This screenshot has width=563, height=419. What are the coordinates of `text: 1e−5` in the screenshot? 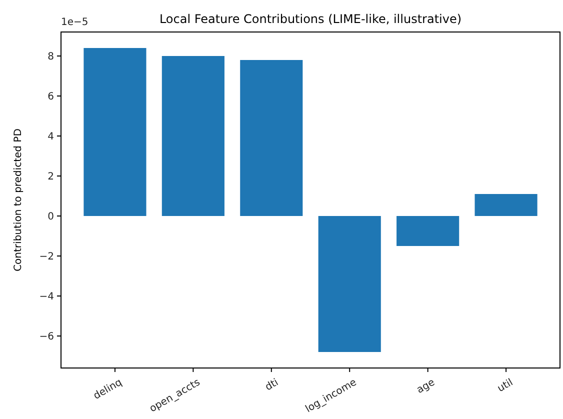 It's located at (74, 22).